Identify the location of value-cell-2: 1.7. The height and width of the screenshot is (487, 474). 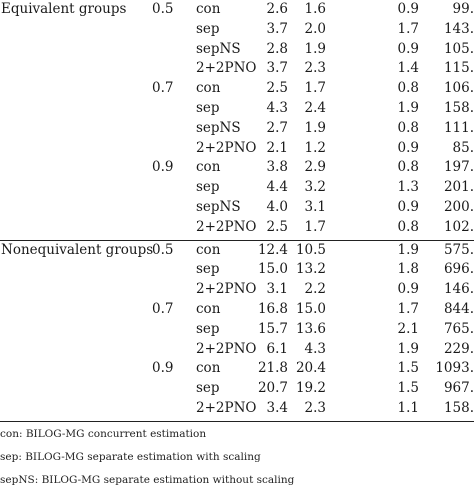
(315, 226).